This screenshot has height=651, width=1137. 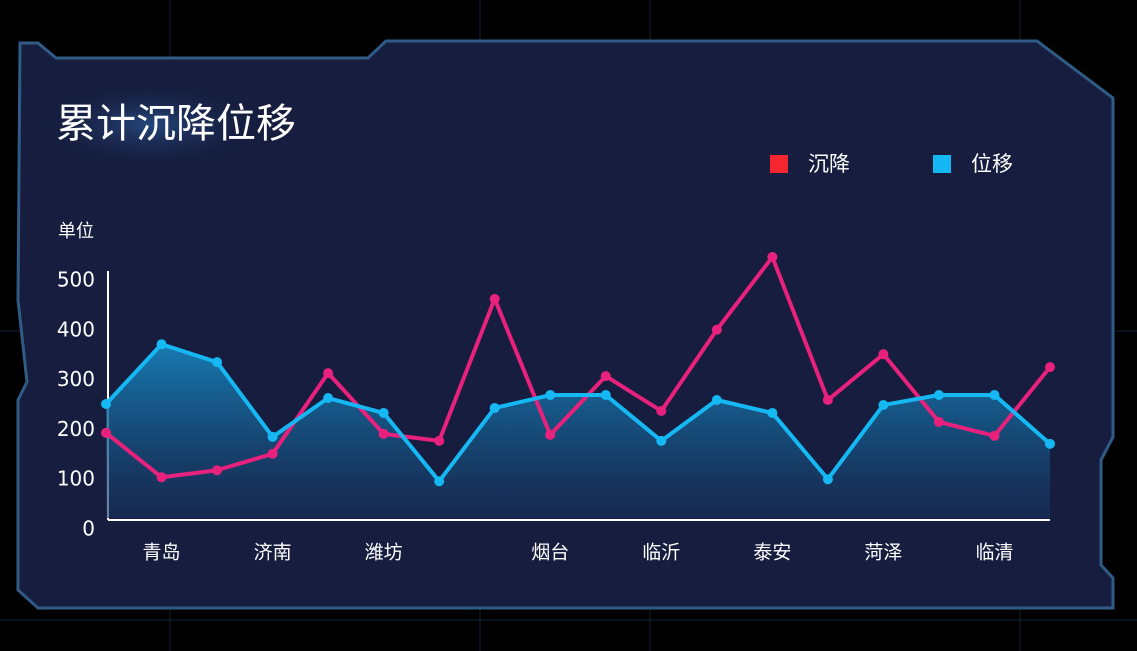 What do you see at coordinates (994, 553) in the screenshot?
I see `x-tick-label: 临清` at bounding box center [994, 553].